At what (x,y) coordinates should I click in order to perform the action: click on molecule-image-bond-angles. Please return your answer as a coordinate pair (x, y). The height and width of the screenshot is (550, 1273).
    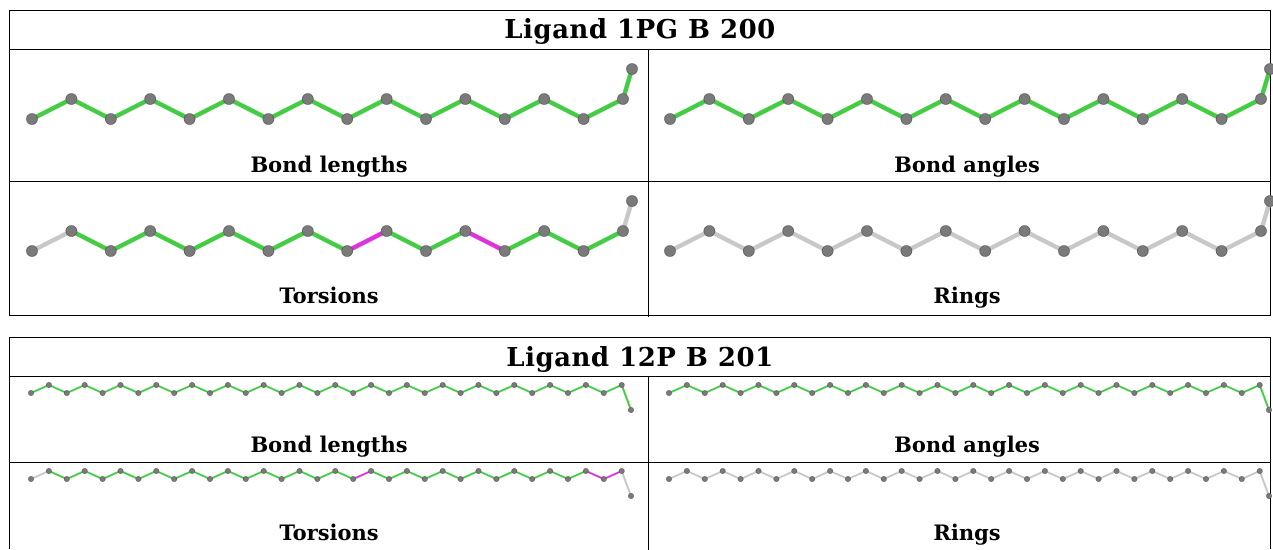
    Looking at the image, I should click on (969, 95).